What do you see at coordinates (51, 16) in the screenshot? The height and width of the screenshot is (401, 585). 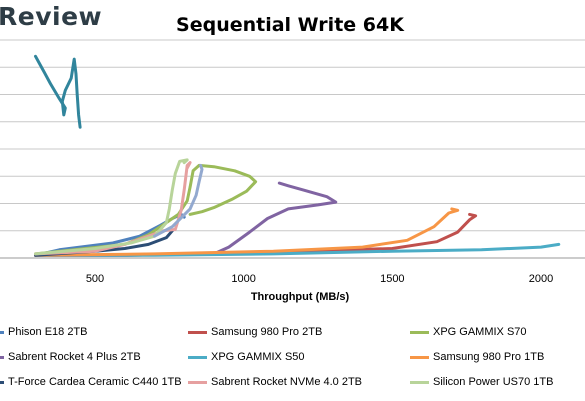 I see `brand-logo: Review` at bounding box center [51, 16].